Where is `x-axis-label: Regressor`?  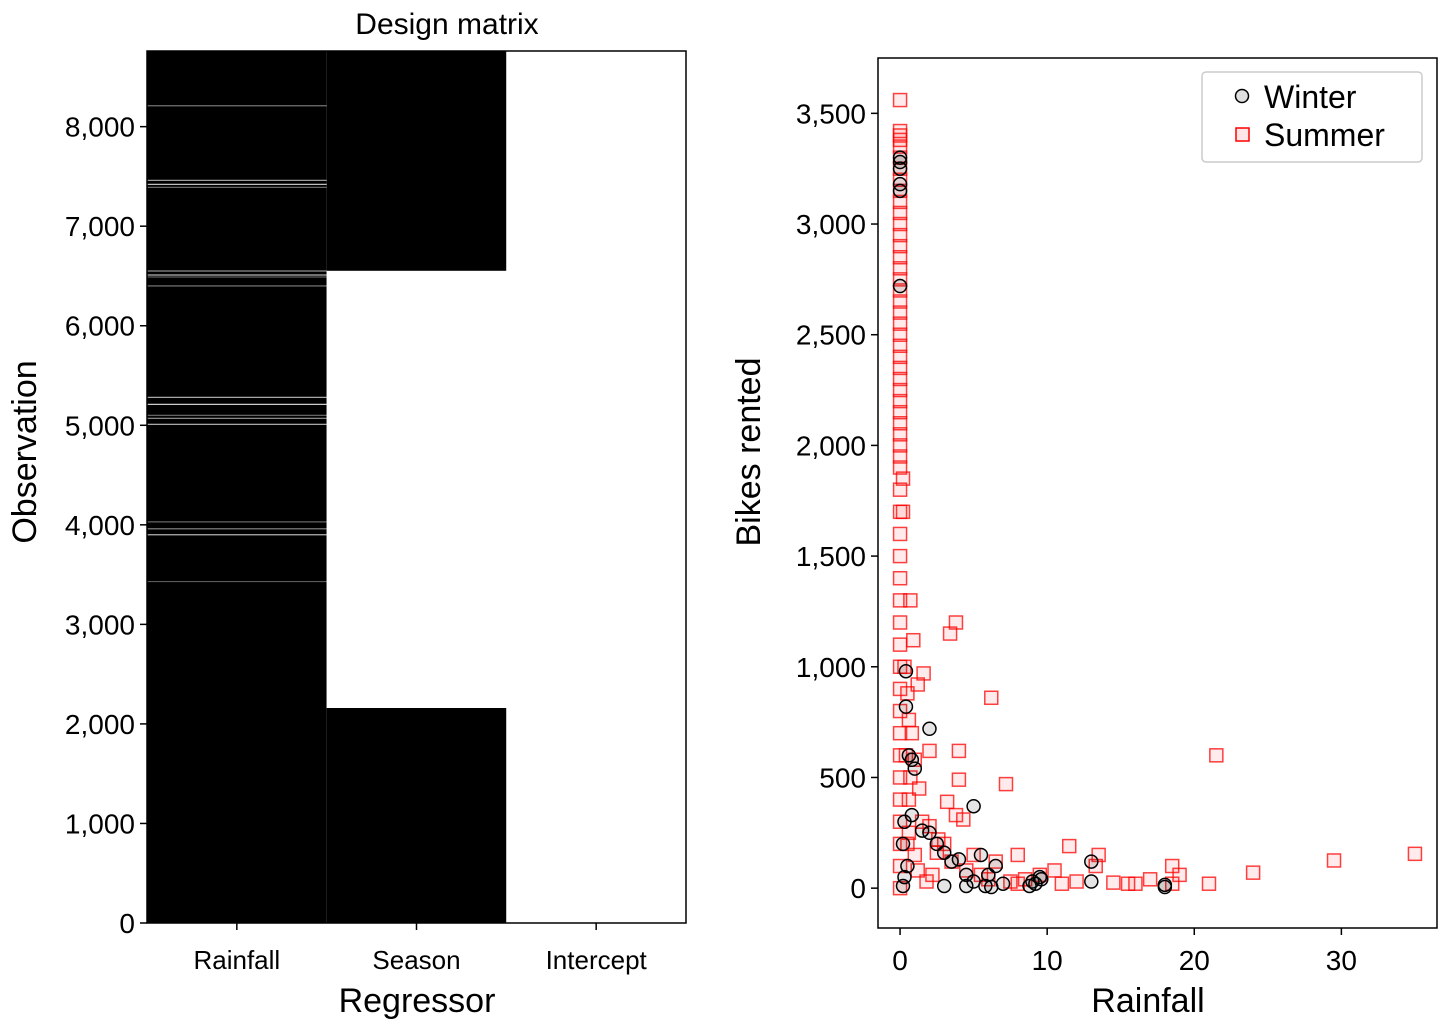
x-axis-label: Regressor is located at coordinates (417, 1001).